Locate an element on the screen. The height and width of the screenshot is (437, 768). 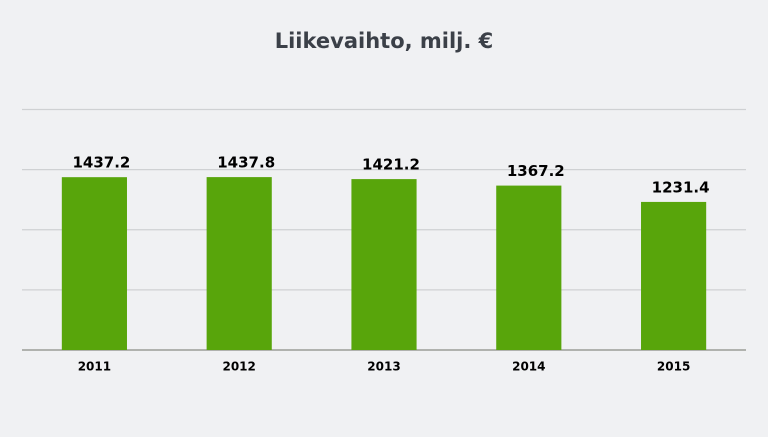
data-label: 1367.2 is located at coordinates (536, 171).